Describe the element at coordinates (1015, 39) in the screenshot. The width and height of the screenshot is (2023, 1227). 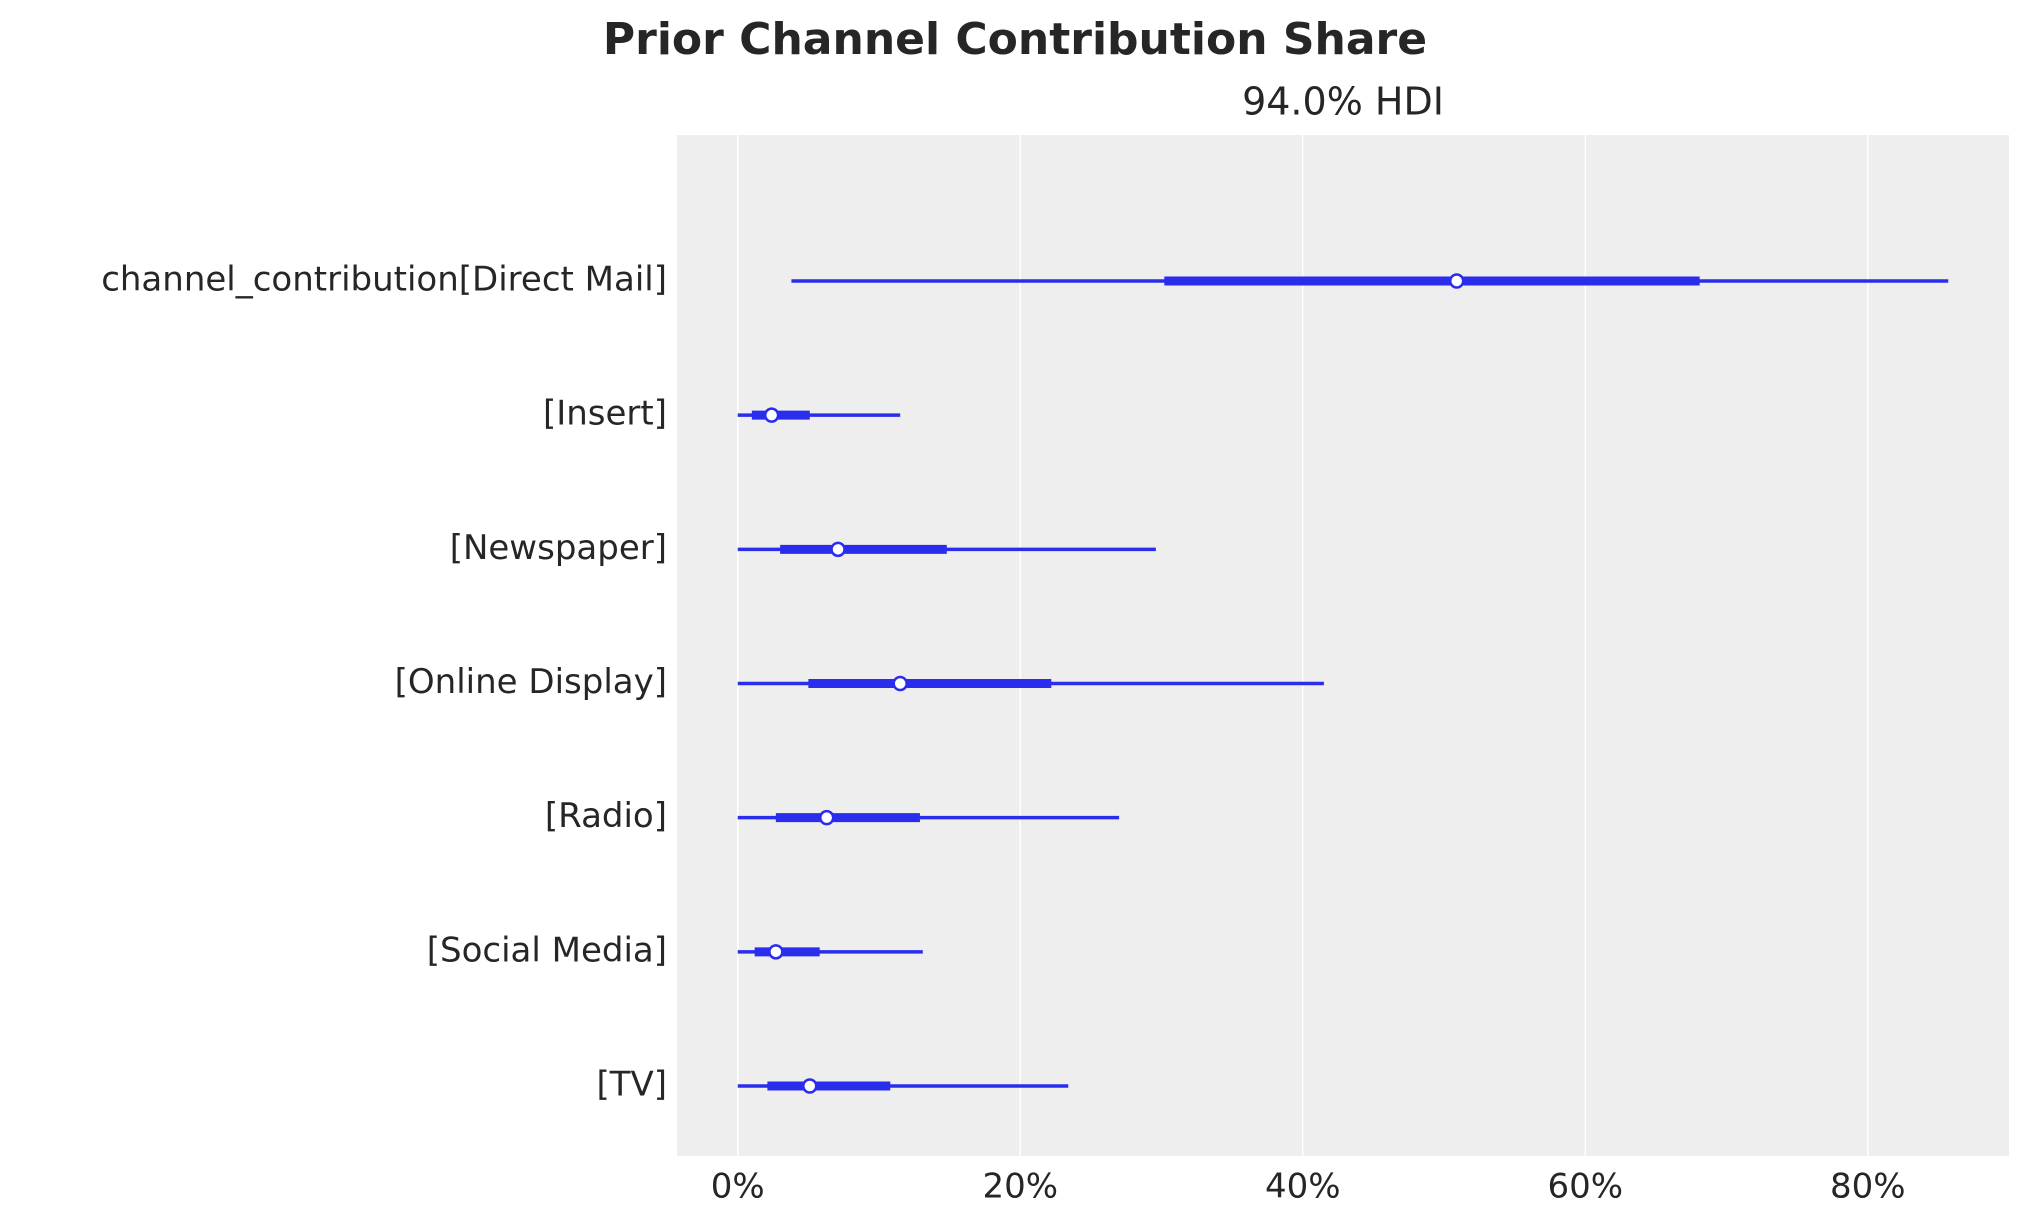
I see `chart-title: Prior Channel Contribution Share` at that location.